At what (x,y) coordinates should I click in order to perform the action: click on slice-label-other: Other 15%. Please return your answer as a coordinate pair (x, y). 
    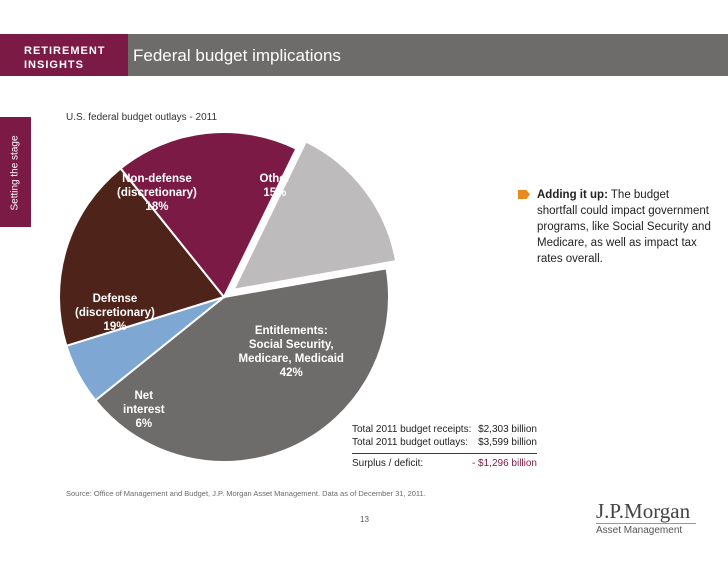
    Looking at the image, I should click on (275, 186).